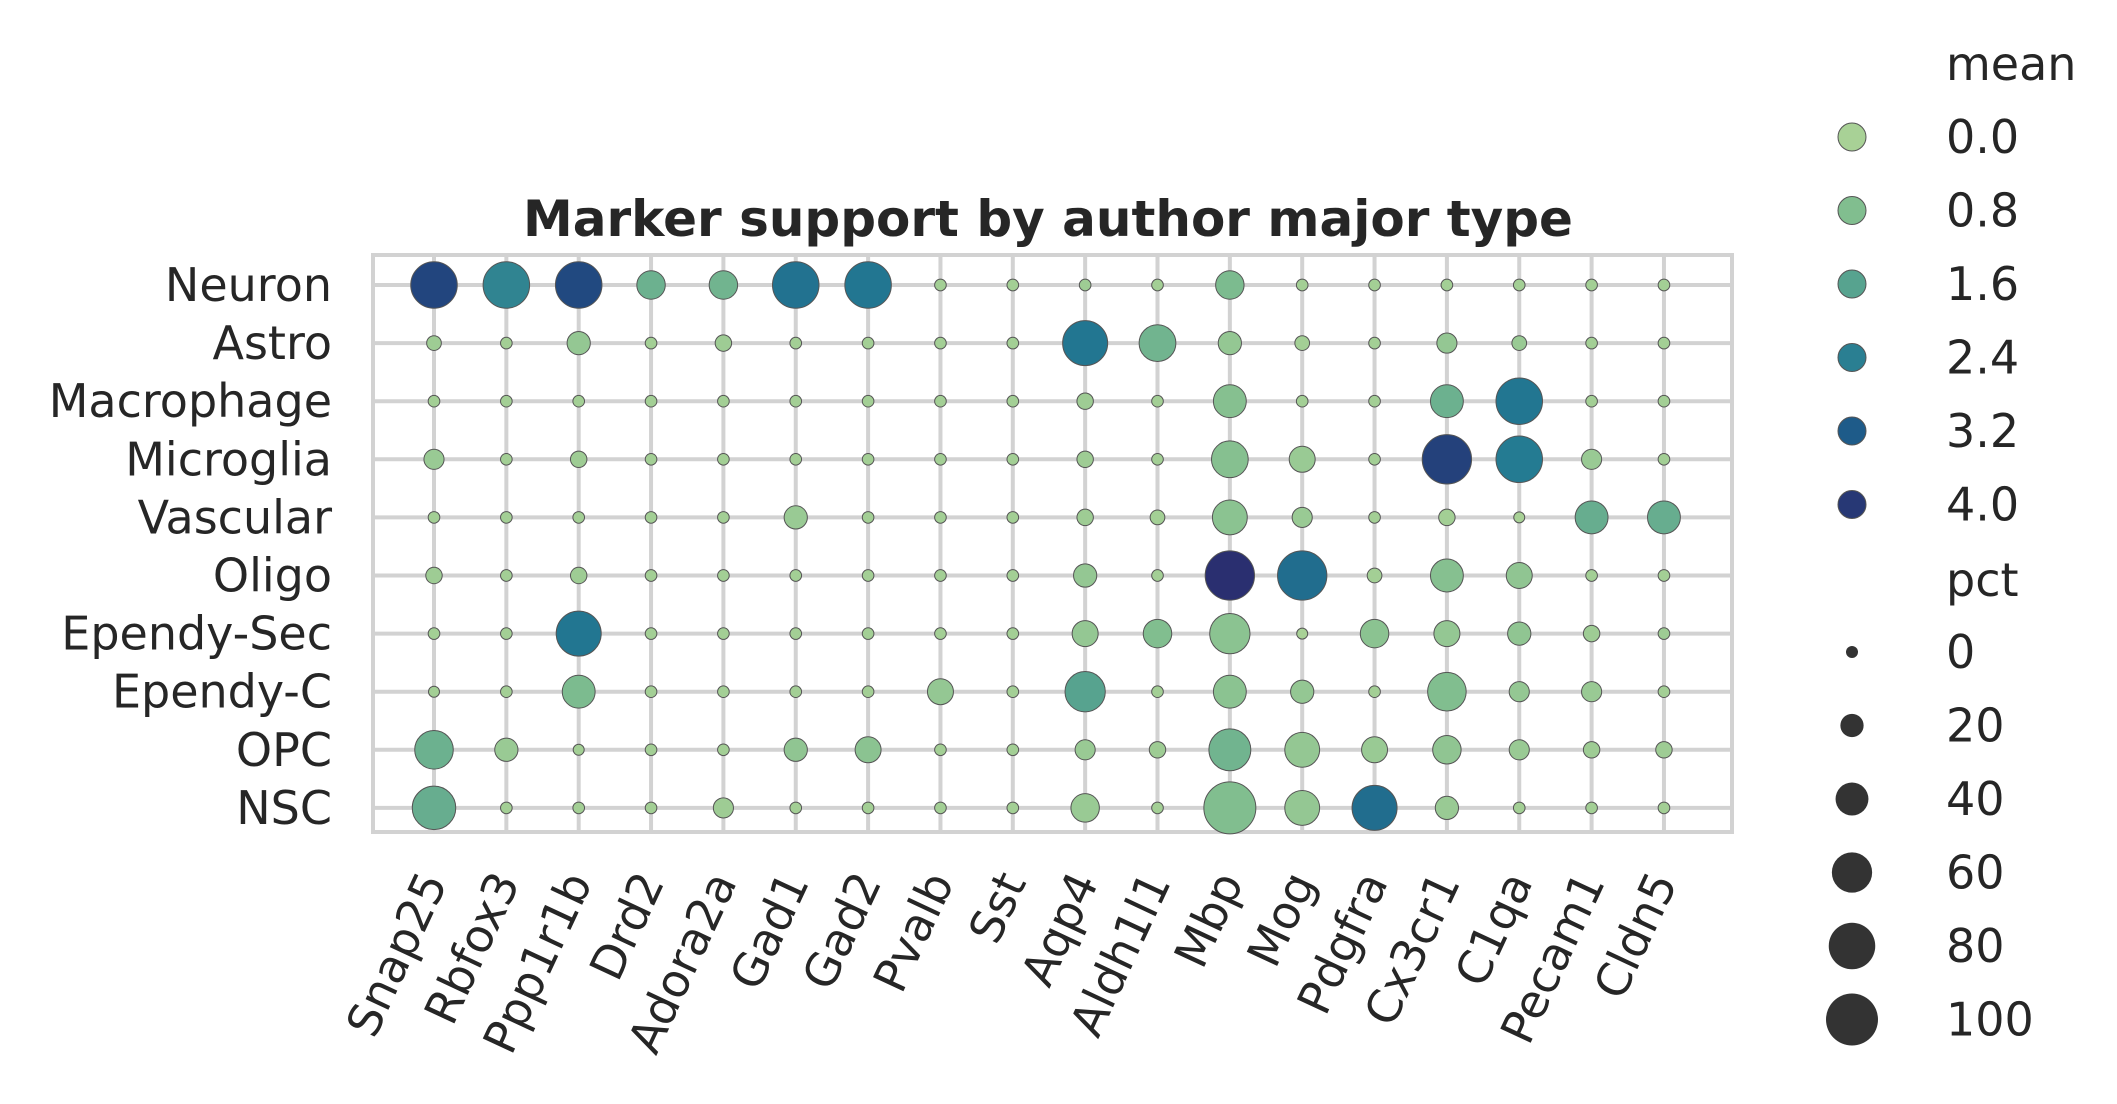 This screenshot has width=2117, height=1104. Describe the element at coordinates (434, 808) in the screenshot. I see `dot-nsc-snap25` at that location.